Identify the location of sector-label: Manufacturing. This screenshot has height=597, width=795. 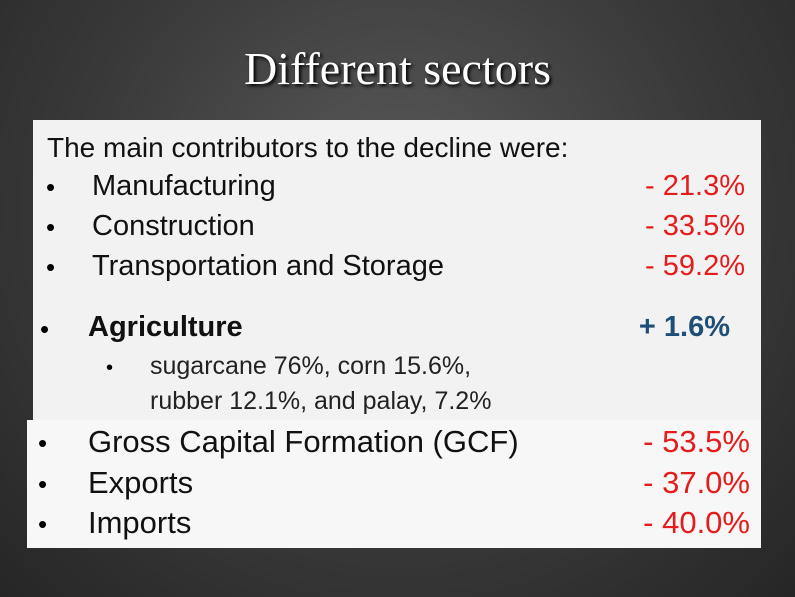
(184, 186).